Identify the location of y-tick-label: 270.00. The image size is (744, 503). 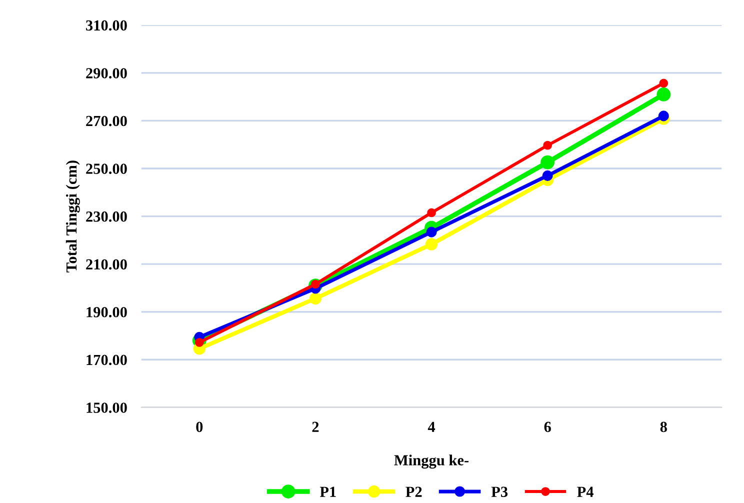
(106, 121).